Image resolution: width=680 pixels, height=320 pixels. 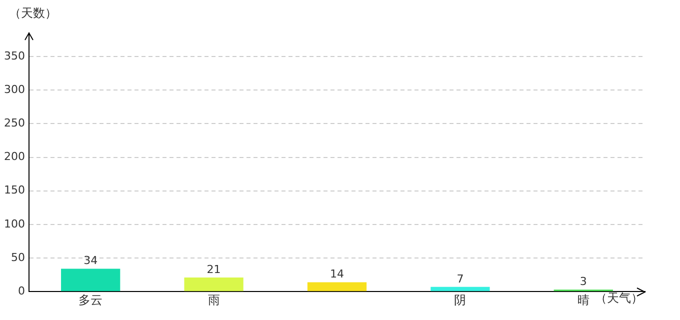 What do you see at coordinates (14, 190) in the screenshot?
I see `y-tick-label: 150` at bounding box center [14, 190].